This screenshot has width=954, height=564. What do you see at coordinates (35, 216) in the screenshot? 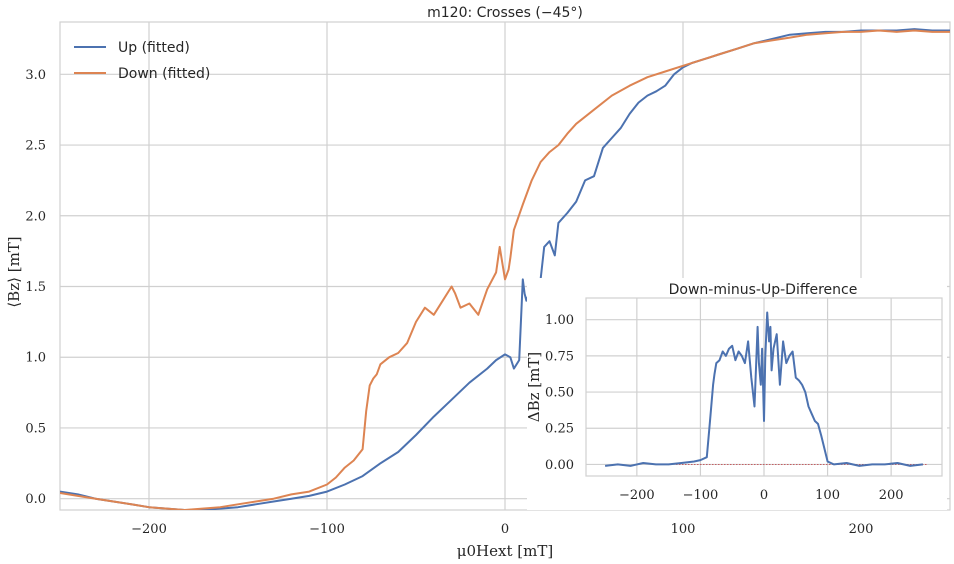
I see `y-tick-label: 2.0` at bounding box center [35, 216].